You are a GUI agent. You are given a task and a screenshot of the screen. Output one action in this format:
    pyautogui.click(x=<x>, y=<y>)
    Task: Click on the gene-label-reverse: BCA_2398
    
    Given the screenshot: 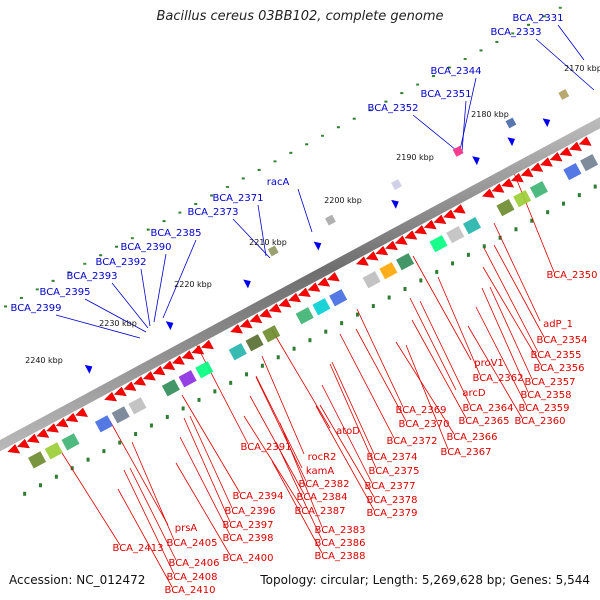 What is the action you would take?
    pyautogui.click(x=248, y=538)
    